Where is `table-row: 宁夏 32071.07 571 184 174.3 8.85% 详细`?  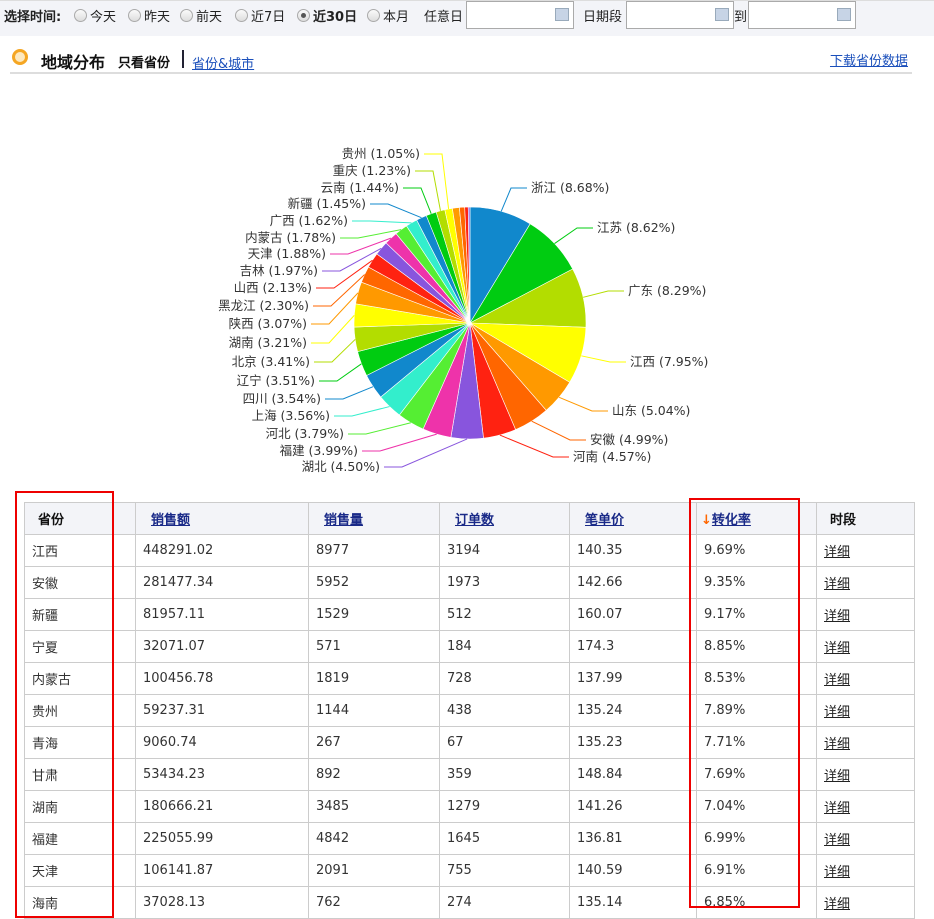
table-row: 宁夏 32071.07 571 184 174.3 8.85% 详细 is located at coordinates (469, 646).